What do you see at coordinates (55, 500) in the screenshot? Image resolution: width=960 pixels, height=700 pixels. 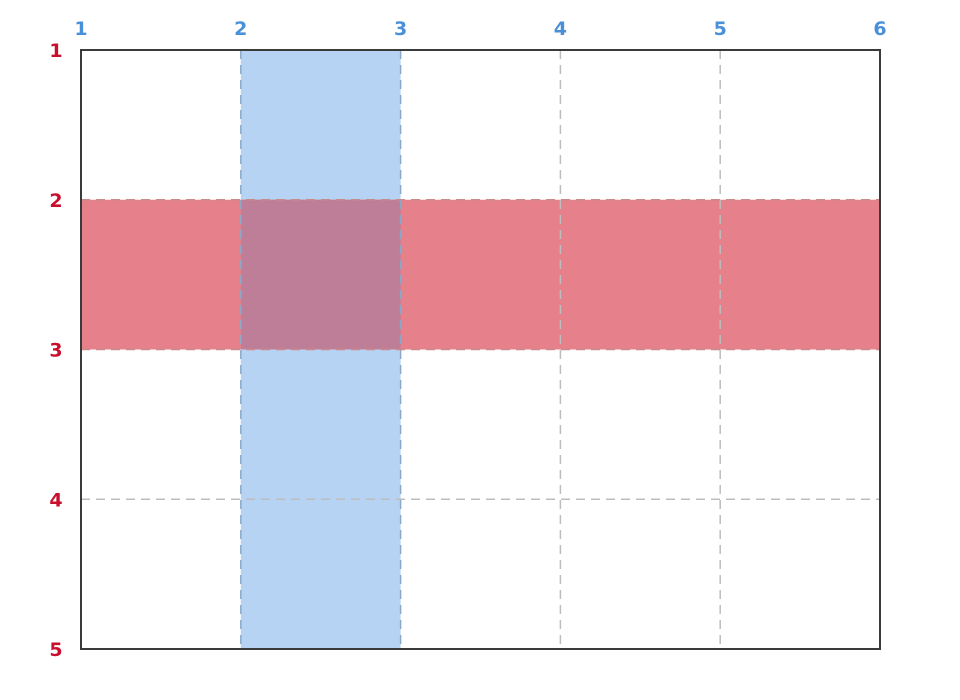 I see `row-line-label: 4` at bounding box center [55, 500].